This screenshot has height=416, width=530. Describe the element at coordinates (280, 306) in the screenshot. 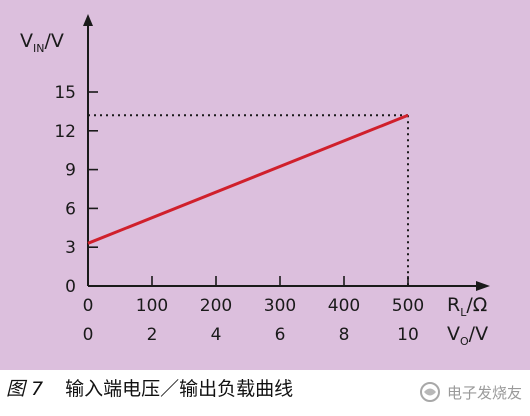

I see `x-tick-label-primary: 300` at that location.